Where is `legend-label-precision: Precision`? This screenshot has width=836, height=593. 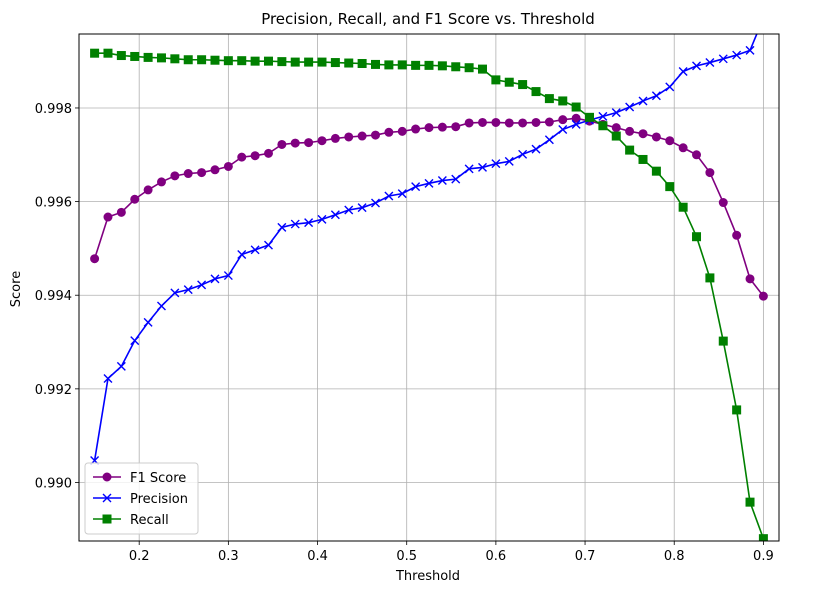 legend-label-precision: Precision is located at coordinates (159, 499).